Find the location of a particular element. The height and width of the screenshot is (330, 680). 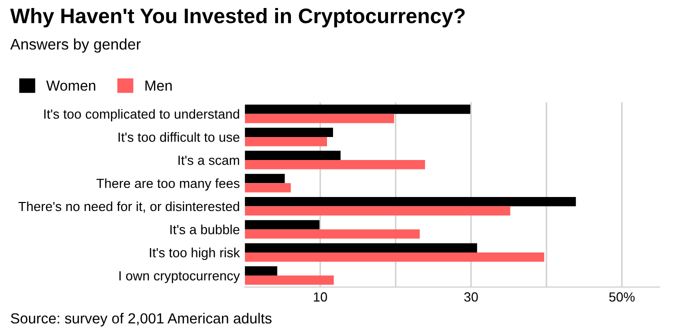

legend-label: Women is located at coordinates (71, 85).